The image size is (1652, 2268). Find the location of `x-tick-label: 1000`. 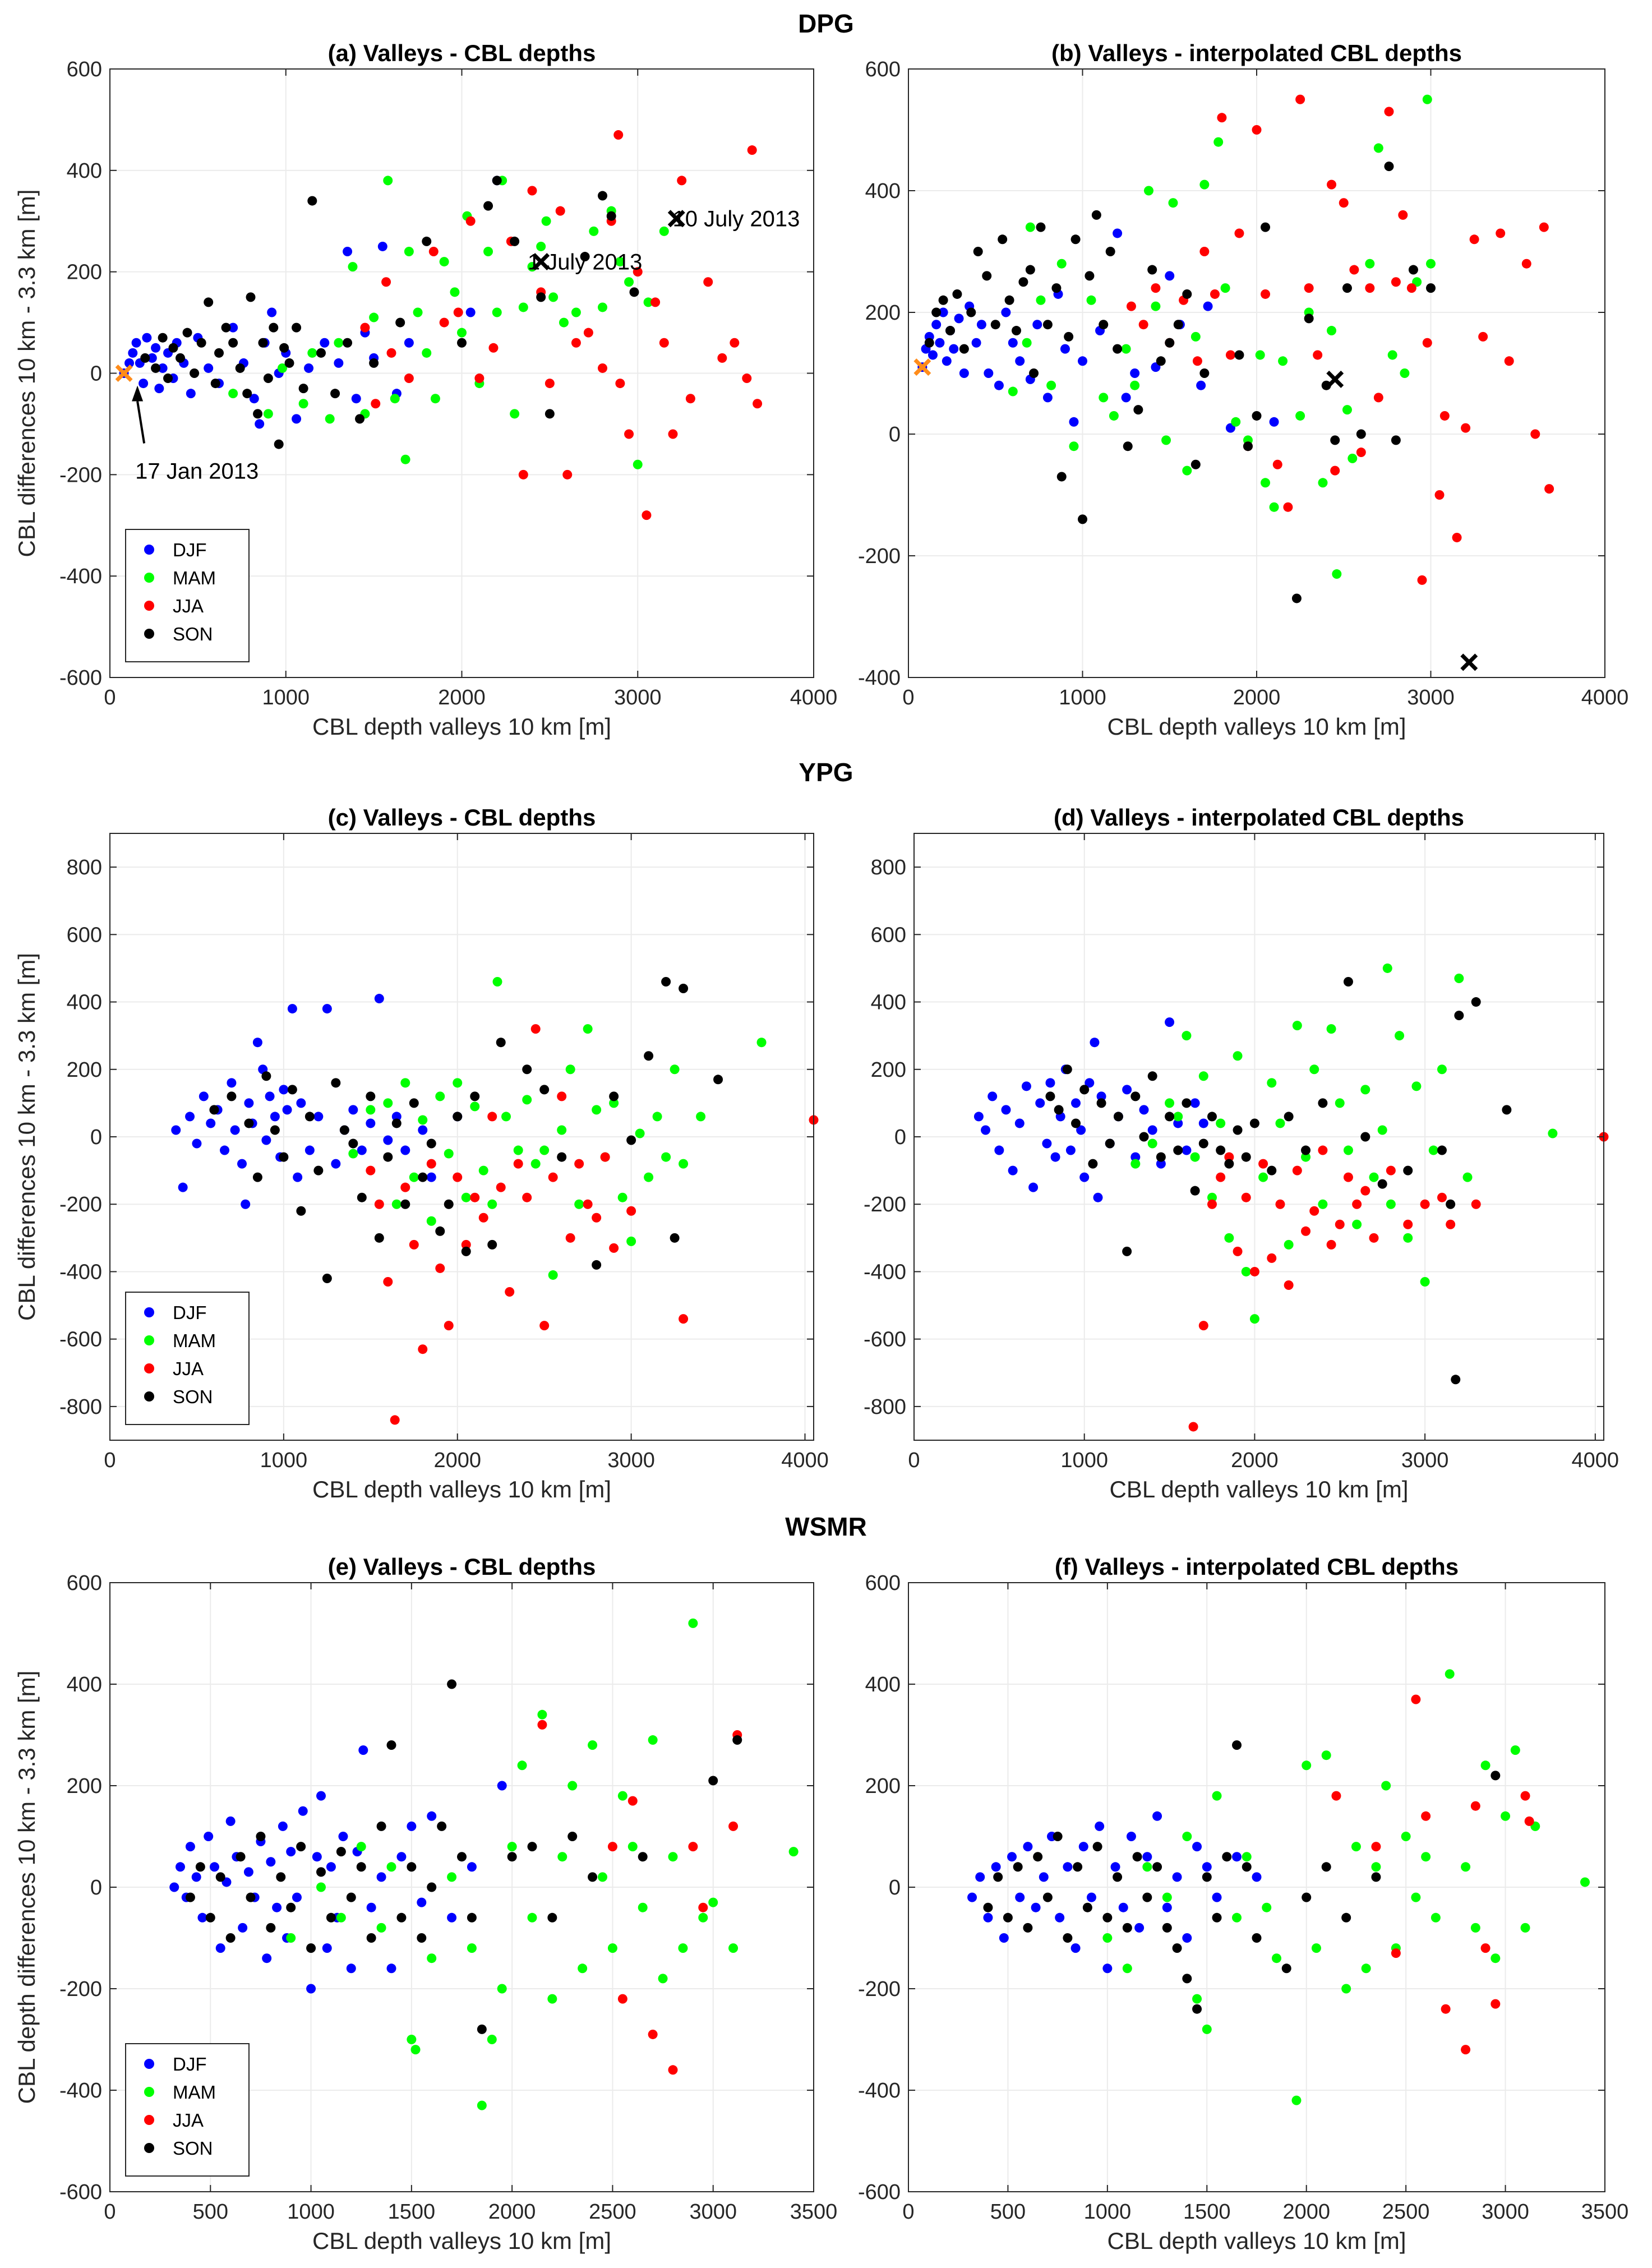

x-tick-label: 1000 is located at coordinates (1108, 2212).